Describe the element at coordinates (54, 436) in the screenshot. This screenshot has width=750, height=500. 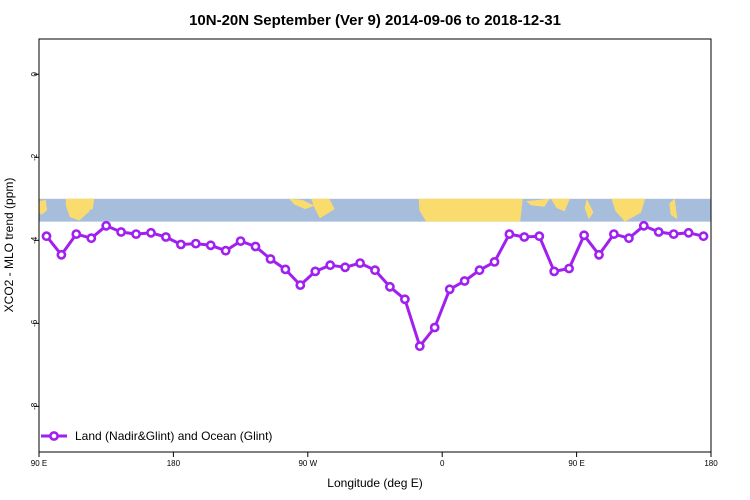
I see `legend-swatch-marker` at that location.